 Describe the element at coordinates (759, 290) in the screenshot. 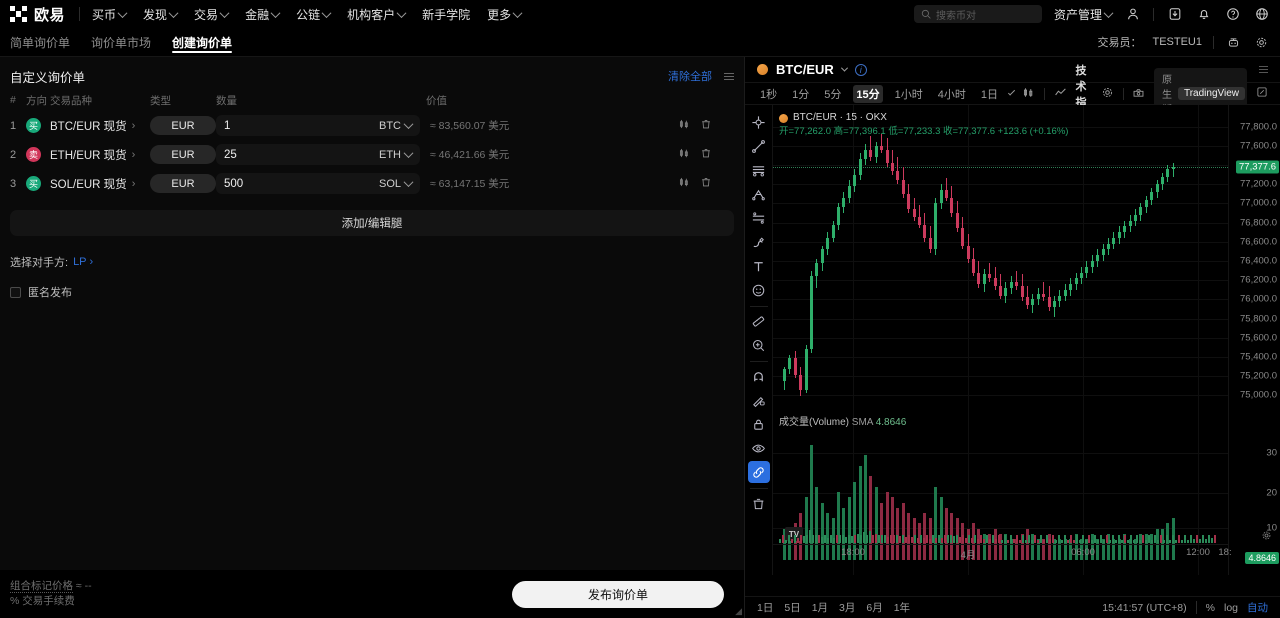

I see `emoji-tool-icon` at that location.